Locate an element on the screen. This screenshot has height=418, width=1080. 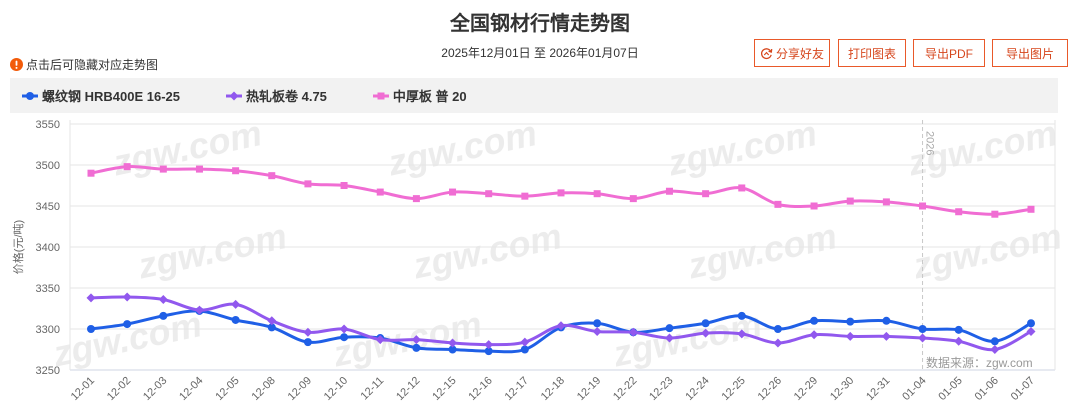
legend-item-rebar: 螺纹钢 HRB400E 16-25 is located at coordinates (101, 95).